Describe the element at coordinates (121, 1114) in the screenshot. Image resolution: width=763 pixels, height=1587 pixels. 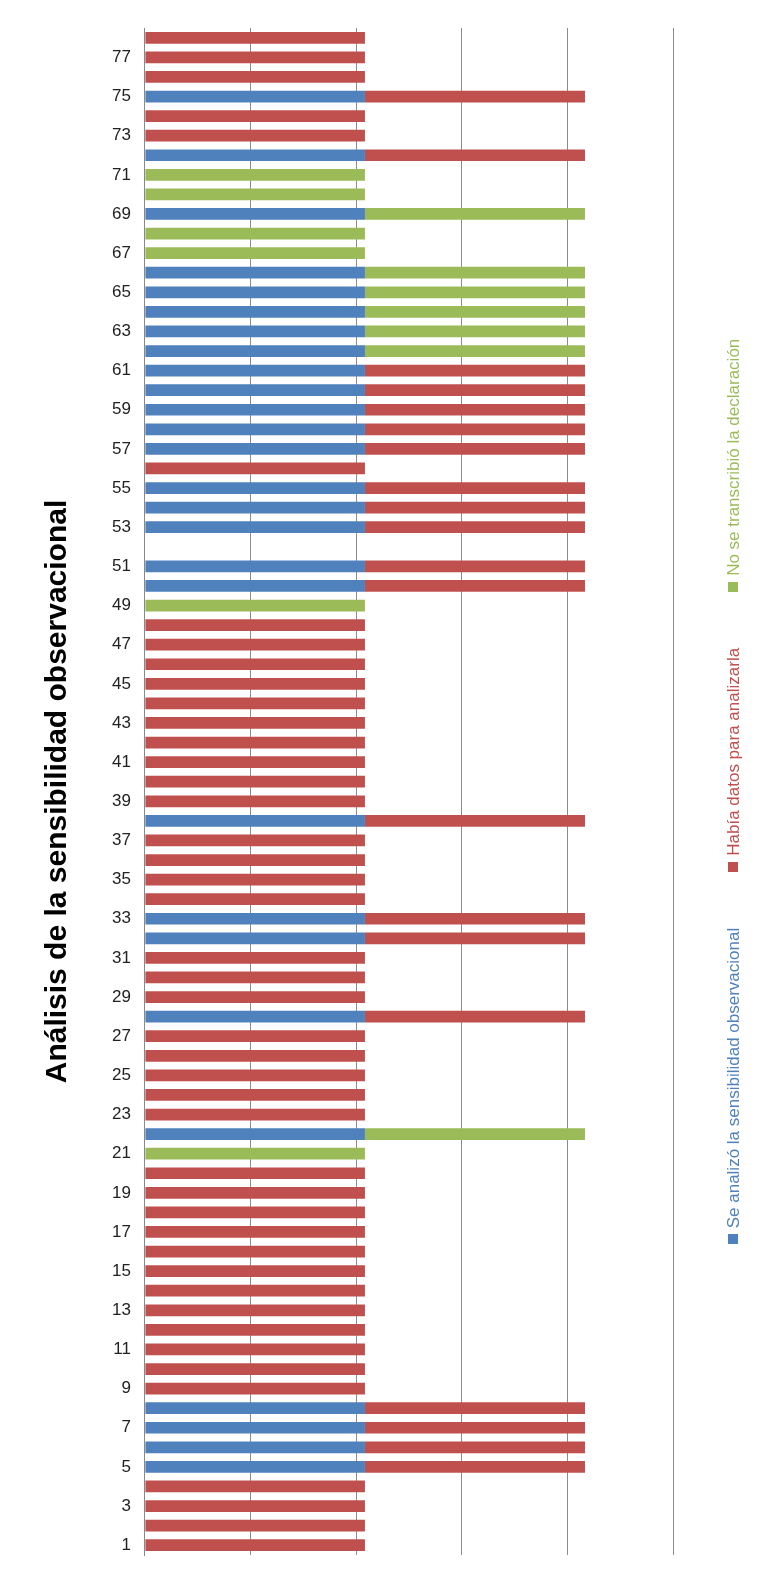
I see `y-tick-label: 23` at that location.